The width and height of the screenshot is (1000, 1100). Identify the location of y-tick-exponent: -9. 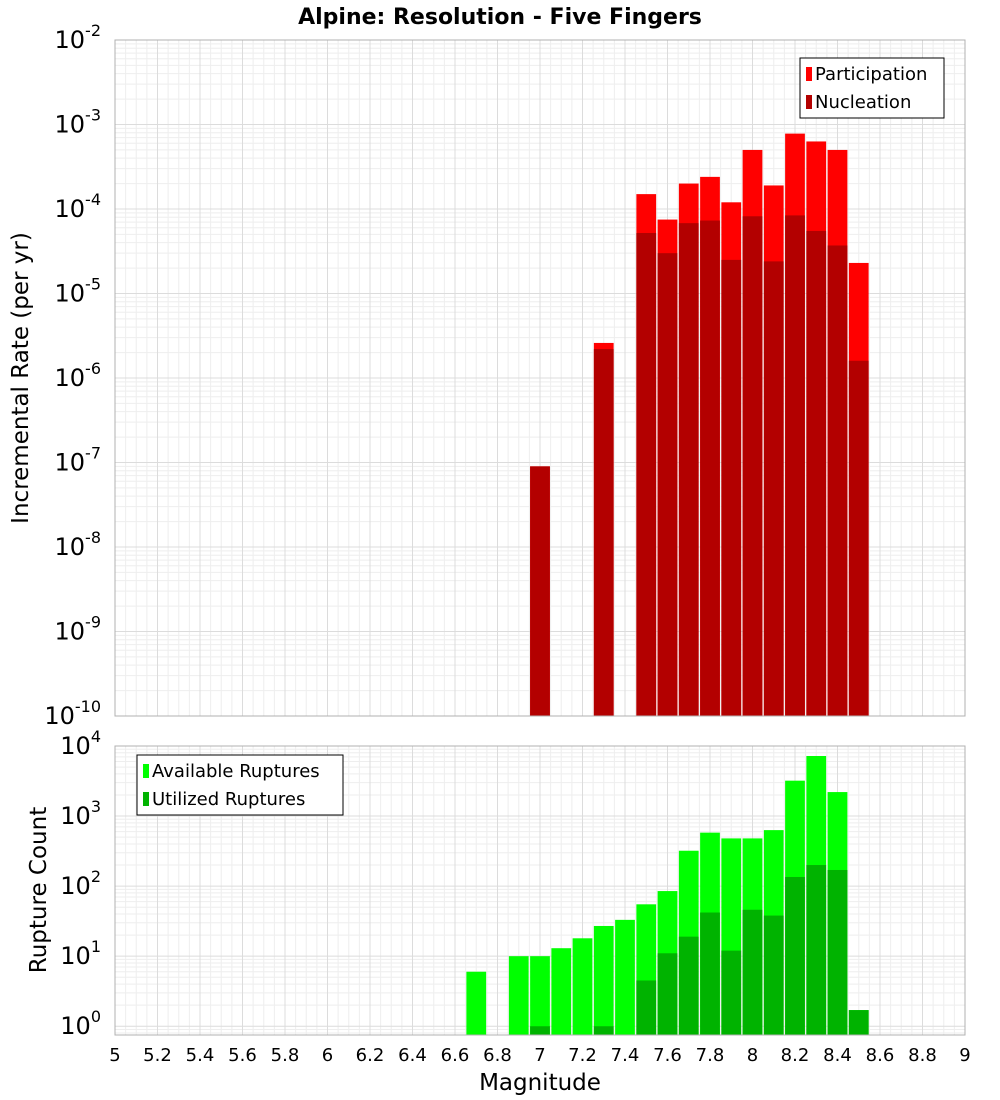
(93, 622).